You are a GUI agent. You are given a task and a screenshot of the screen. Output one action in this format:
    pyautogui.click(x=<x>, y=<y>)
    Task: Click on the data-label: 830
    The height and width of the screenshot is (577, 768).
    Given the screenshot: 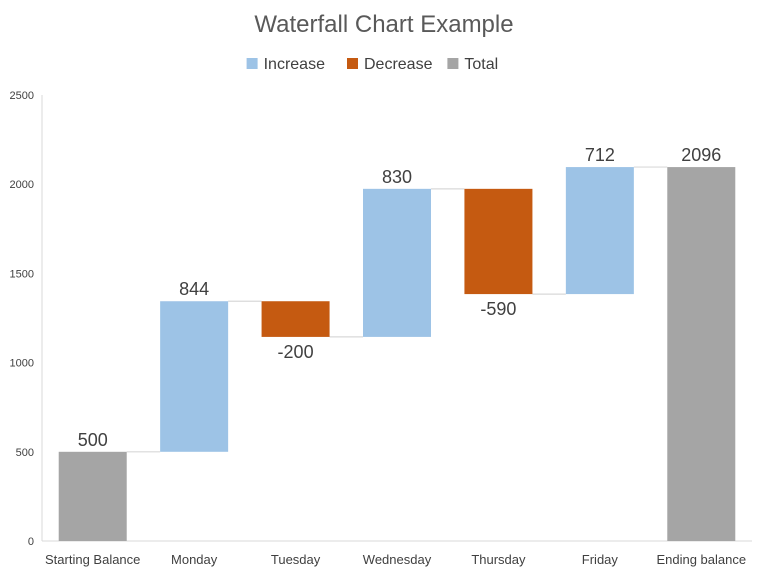 What is the action you would take?
    pyautogui.click(x=397, y=177)
    